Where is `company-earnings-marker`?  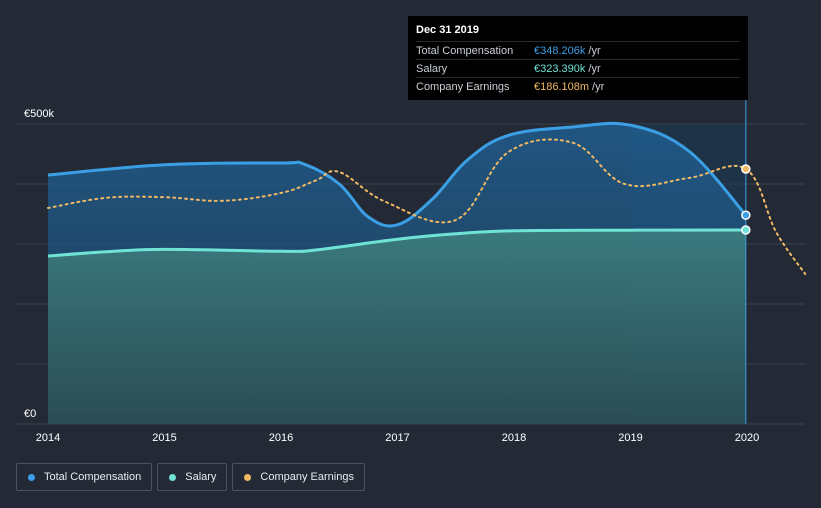 company-earnings-marker is located at coordinates (746, 169).